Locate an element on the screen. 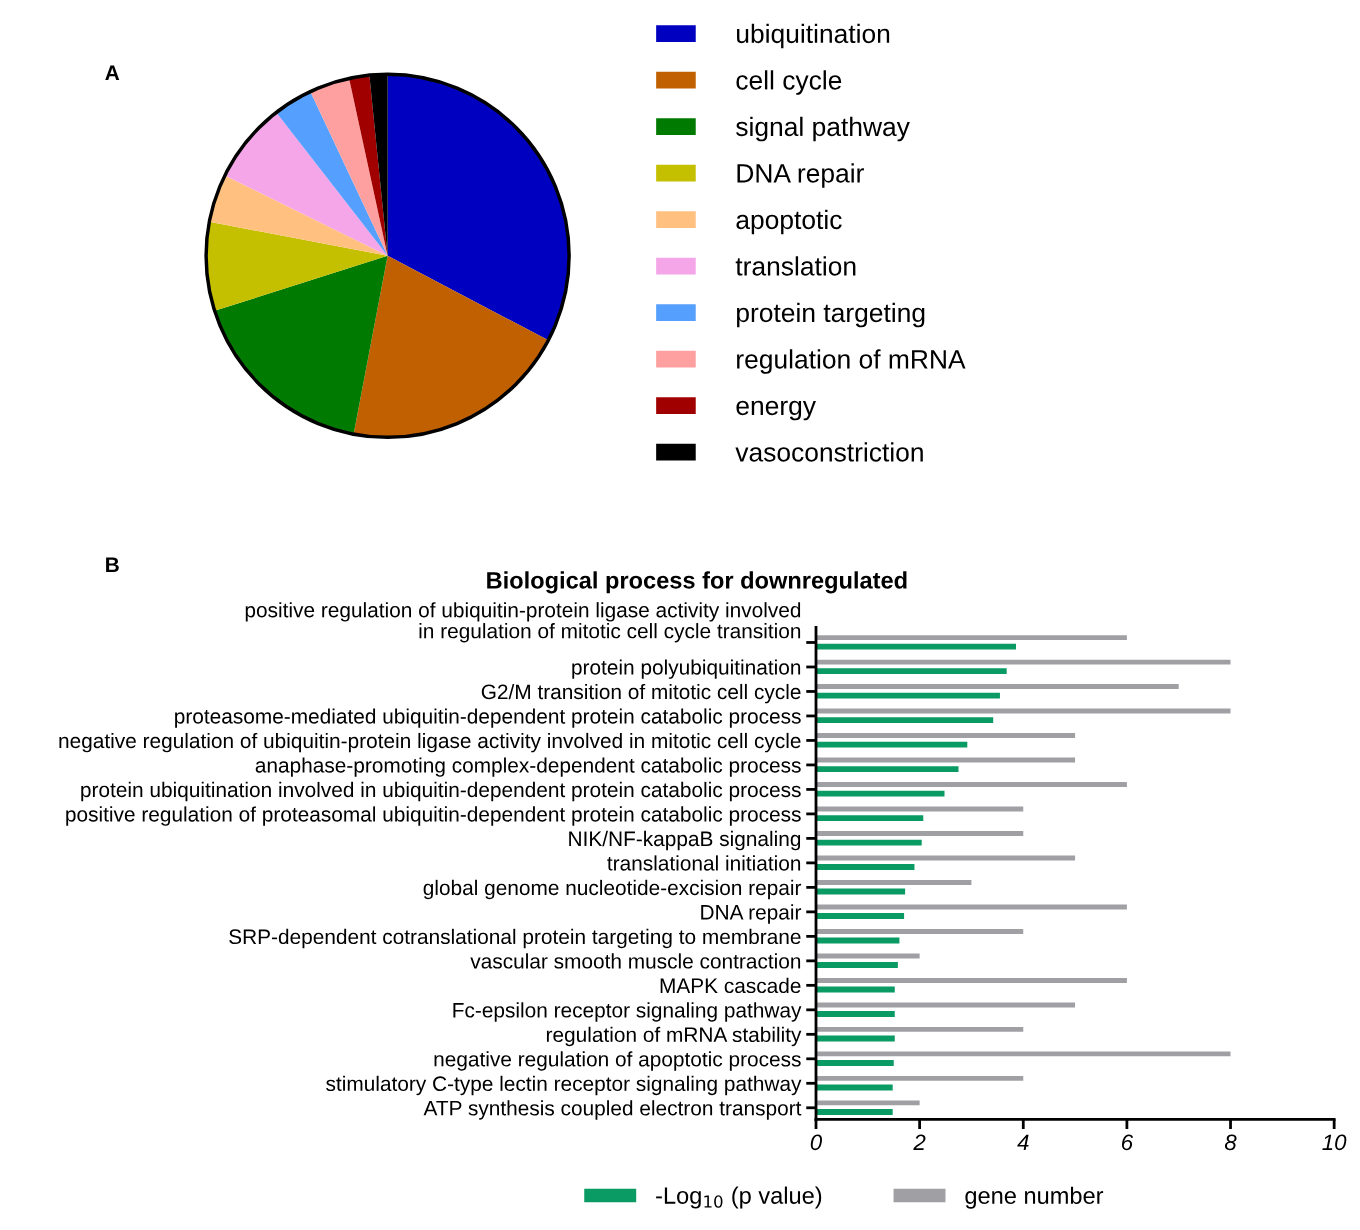 This screenshot has height=1230, width=1360. legend-label: translation is located at coordinates (795, 266).